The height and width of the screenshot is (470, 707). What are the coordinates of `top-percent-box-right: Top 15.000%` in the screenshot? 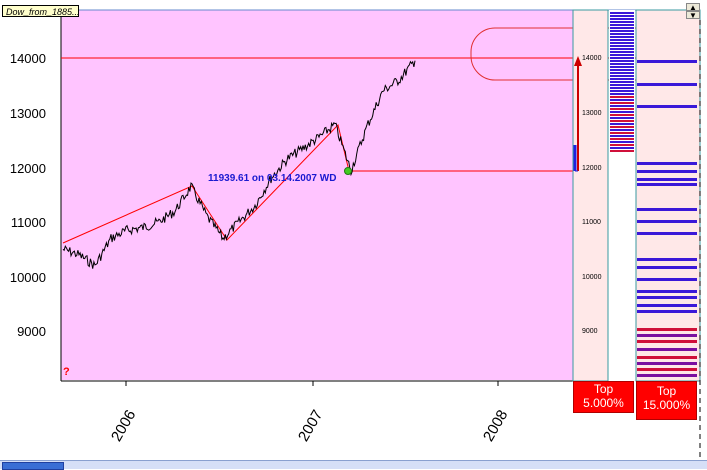 It's located at (666, 400).